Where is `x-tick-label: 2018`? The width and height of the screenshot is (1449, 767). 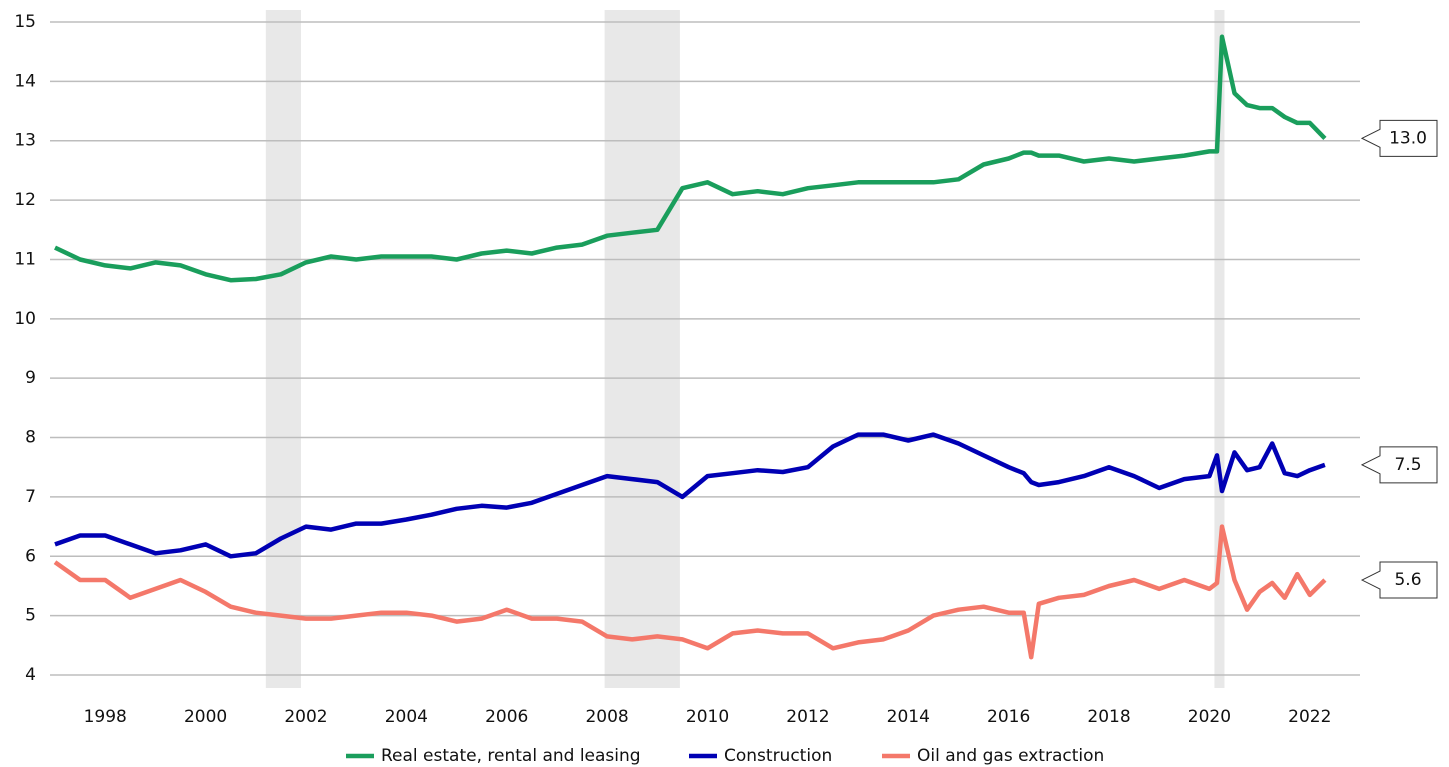
x-tick-label: 2018 is located at coordinates (1108, 717).